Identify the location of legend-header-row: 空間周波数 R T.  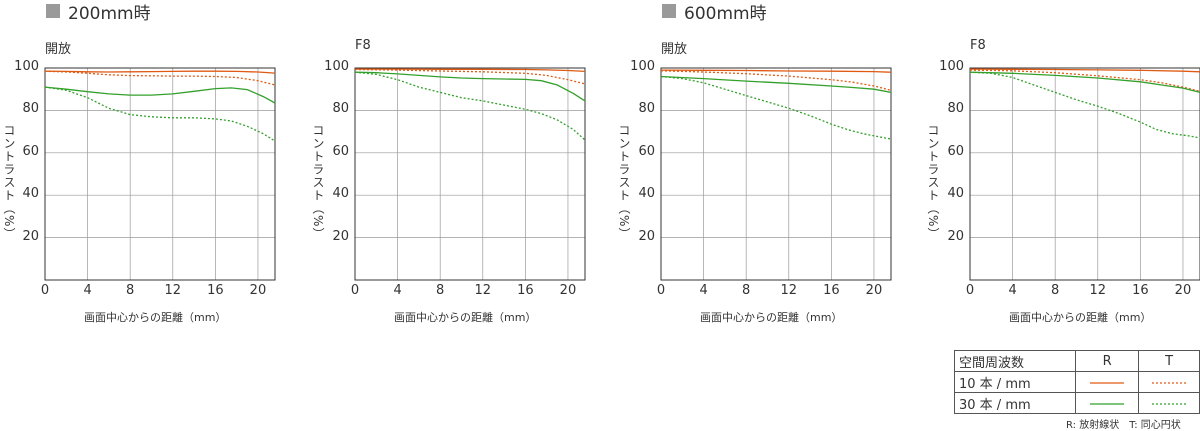
(1077, 361).